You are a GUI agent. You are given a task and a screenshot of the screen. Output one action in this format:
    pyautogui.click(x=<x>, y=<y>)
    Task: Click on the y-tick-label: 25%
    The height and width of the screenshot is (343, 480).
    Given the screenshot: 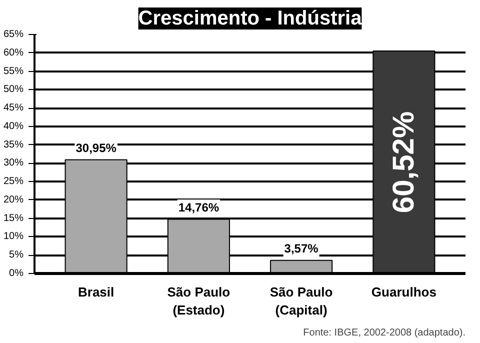 What is the action you would take?
    pyautogui.click(x=13, y=182)
    